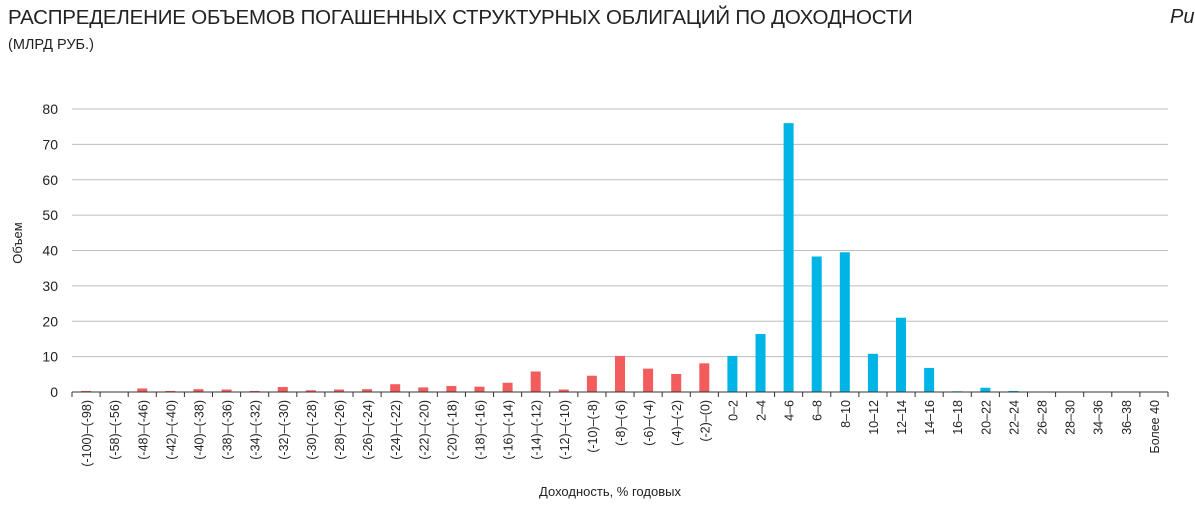 The height and width of the screenshot is (511, 1195). I want to click on y-tick-label: 70, so click(50, 144).